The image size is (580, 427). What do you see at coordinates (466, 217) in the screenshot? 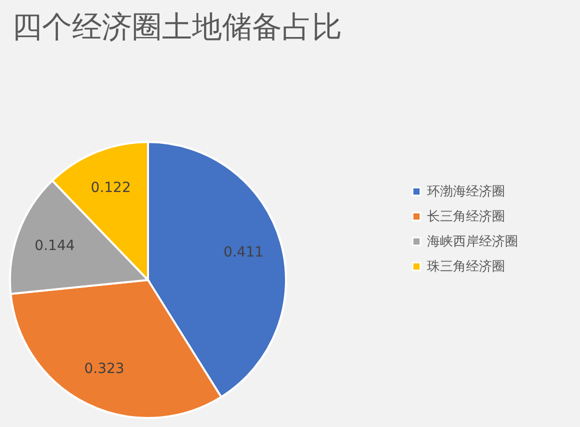
I see `legend-label: 长三角经济圈` at bounding box center [466, 217].